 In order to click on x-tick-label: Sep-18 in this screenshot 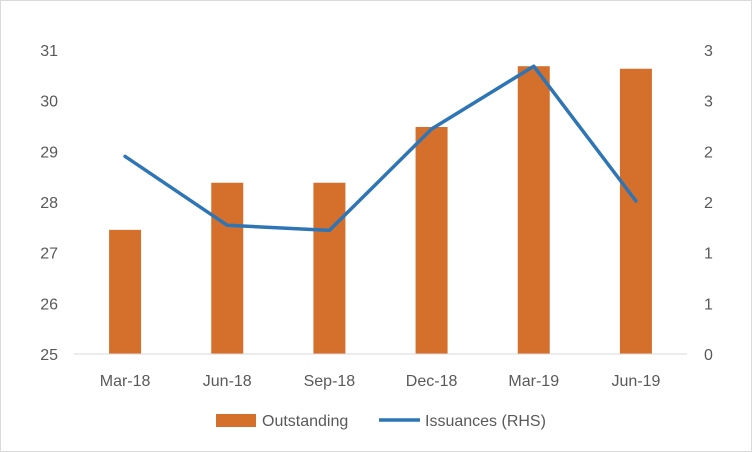, I will do `click(330, 381)`.